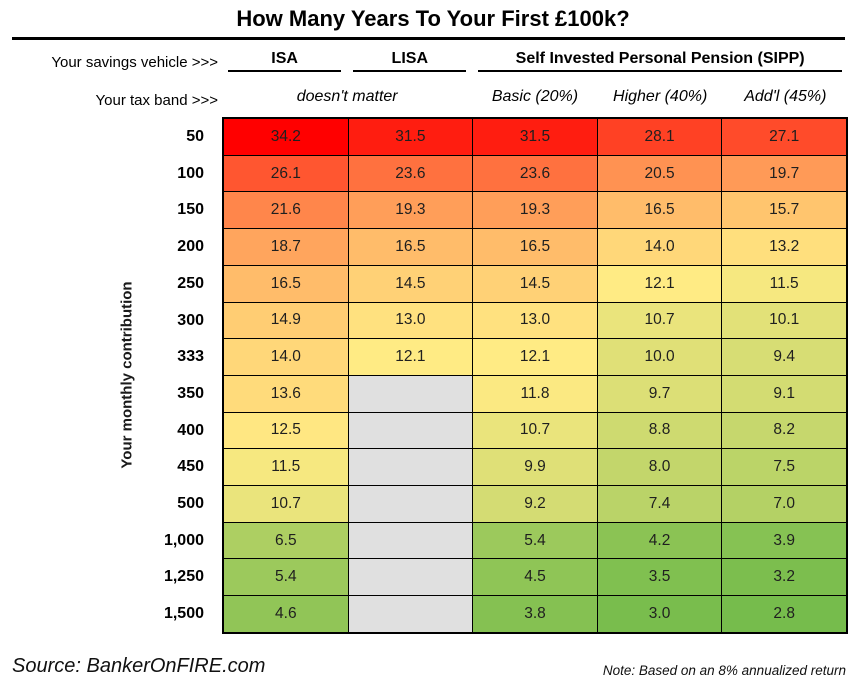 The width and height of the screenshot is (866, 690). I want to click on heatmap-cell: 3.8, so click(535, 614).